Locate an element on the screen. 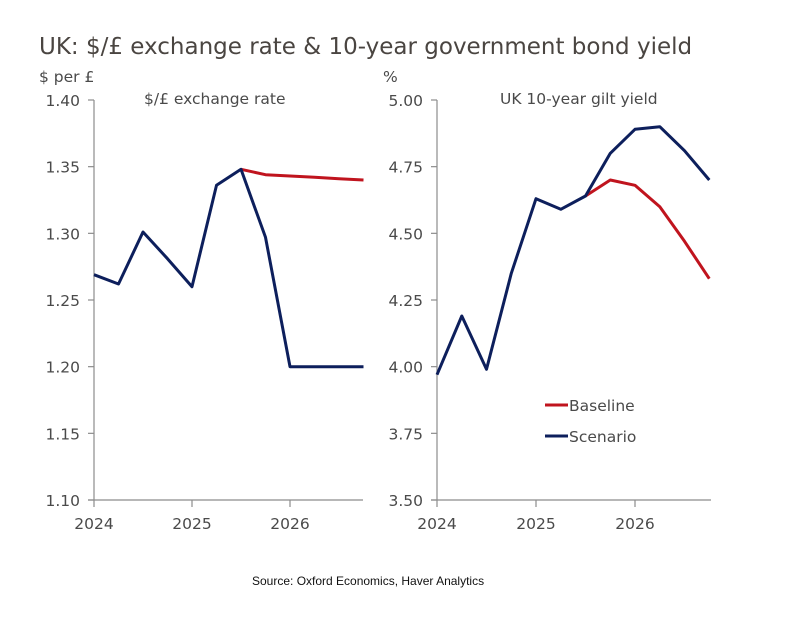  gilt-yield-y-tick-label: 3.75 is located at coordinates (405, 434).